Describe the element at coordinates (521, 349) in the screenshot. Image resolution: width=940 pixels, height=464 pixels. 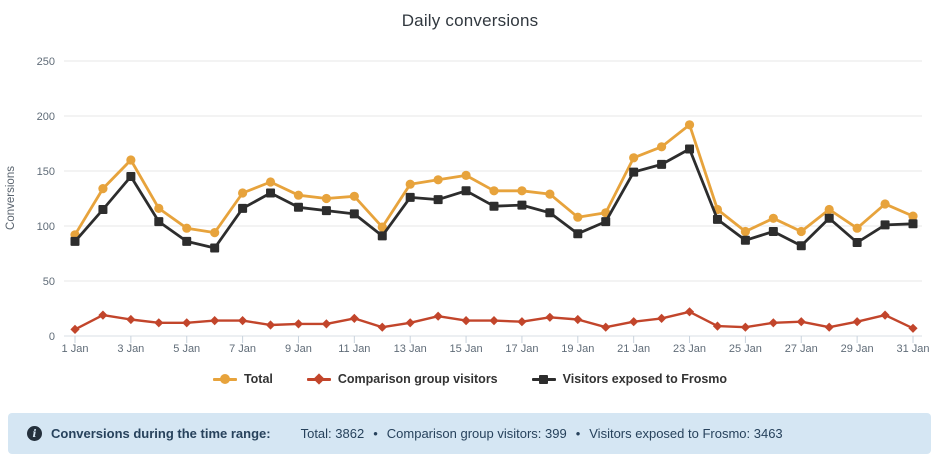
I see `x-tick-label: 17 Jan` at that location.